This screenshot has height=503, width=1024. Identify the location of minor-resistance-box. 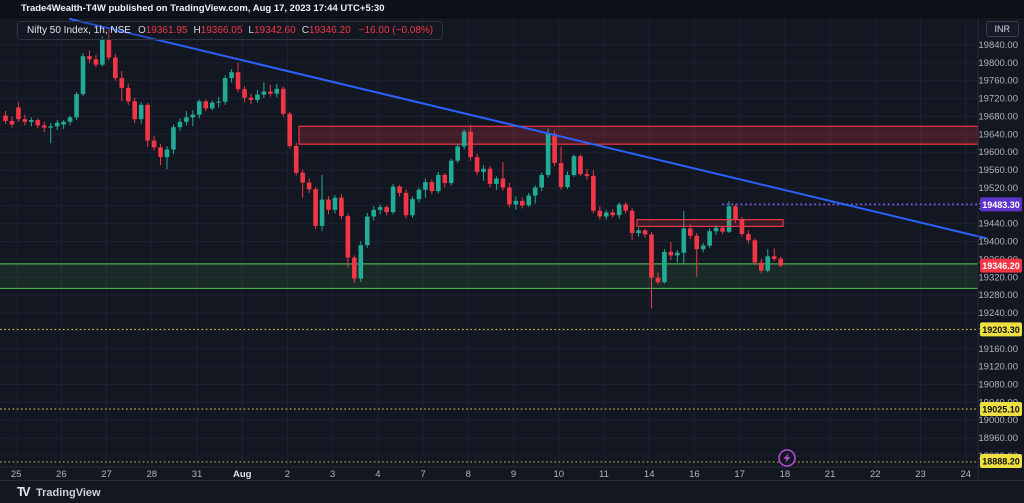
(710, 223).